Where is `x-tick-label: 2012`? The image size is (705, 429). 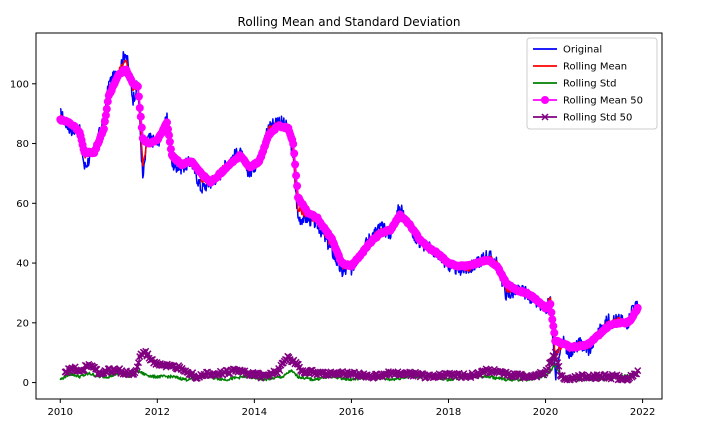
x-tick-label: 2012 is located at coordinates (157, 412).